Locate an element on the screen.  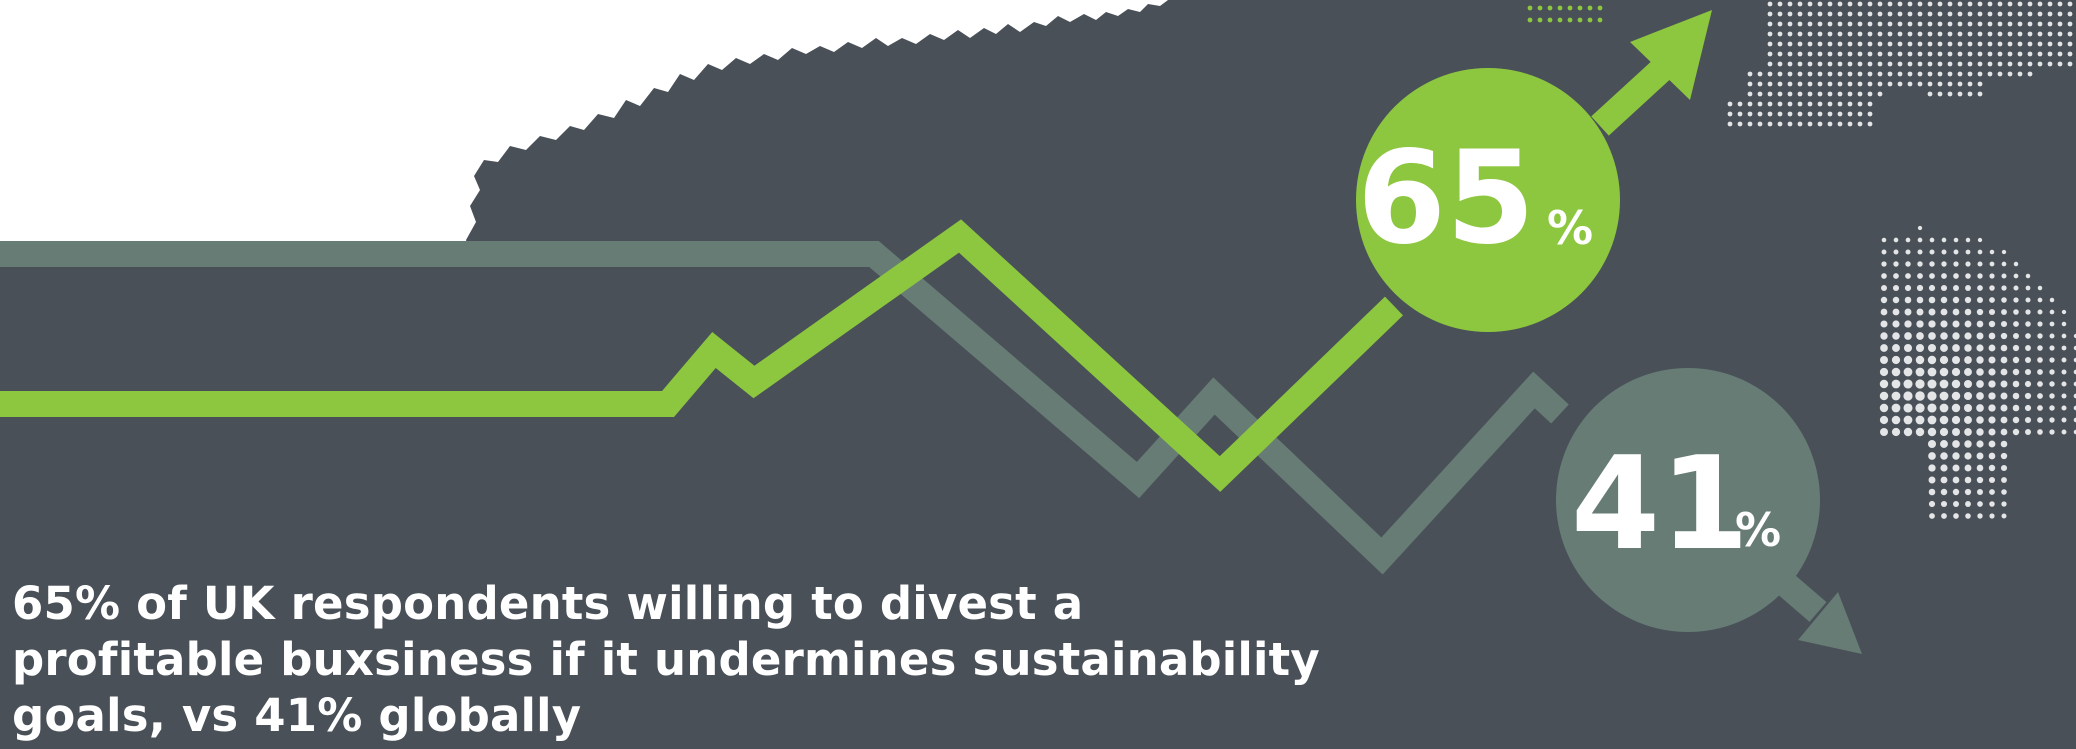
uk-stat-number: 65 is located at coordinates (1446, 198).